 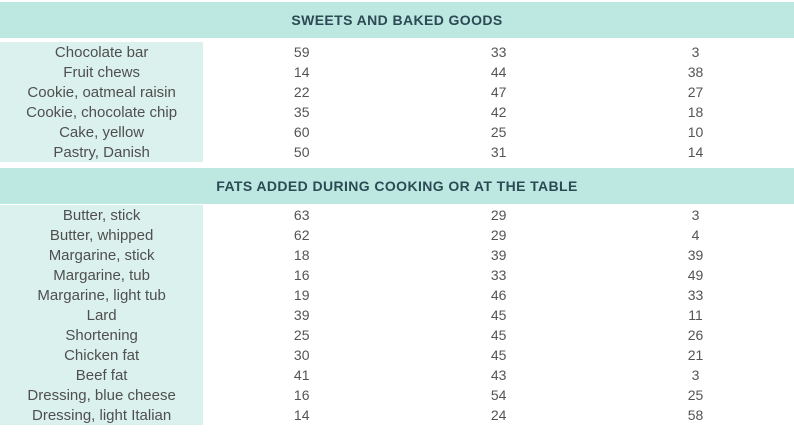 I want to click on table-row: Margarine, tub 16 33 49, so click(x=397, y=275).